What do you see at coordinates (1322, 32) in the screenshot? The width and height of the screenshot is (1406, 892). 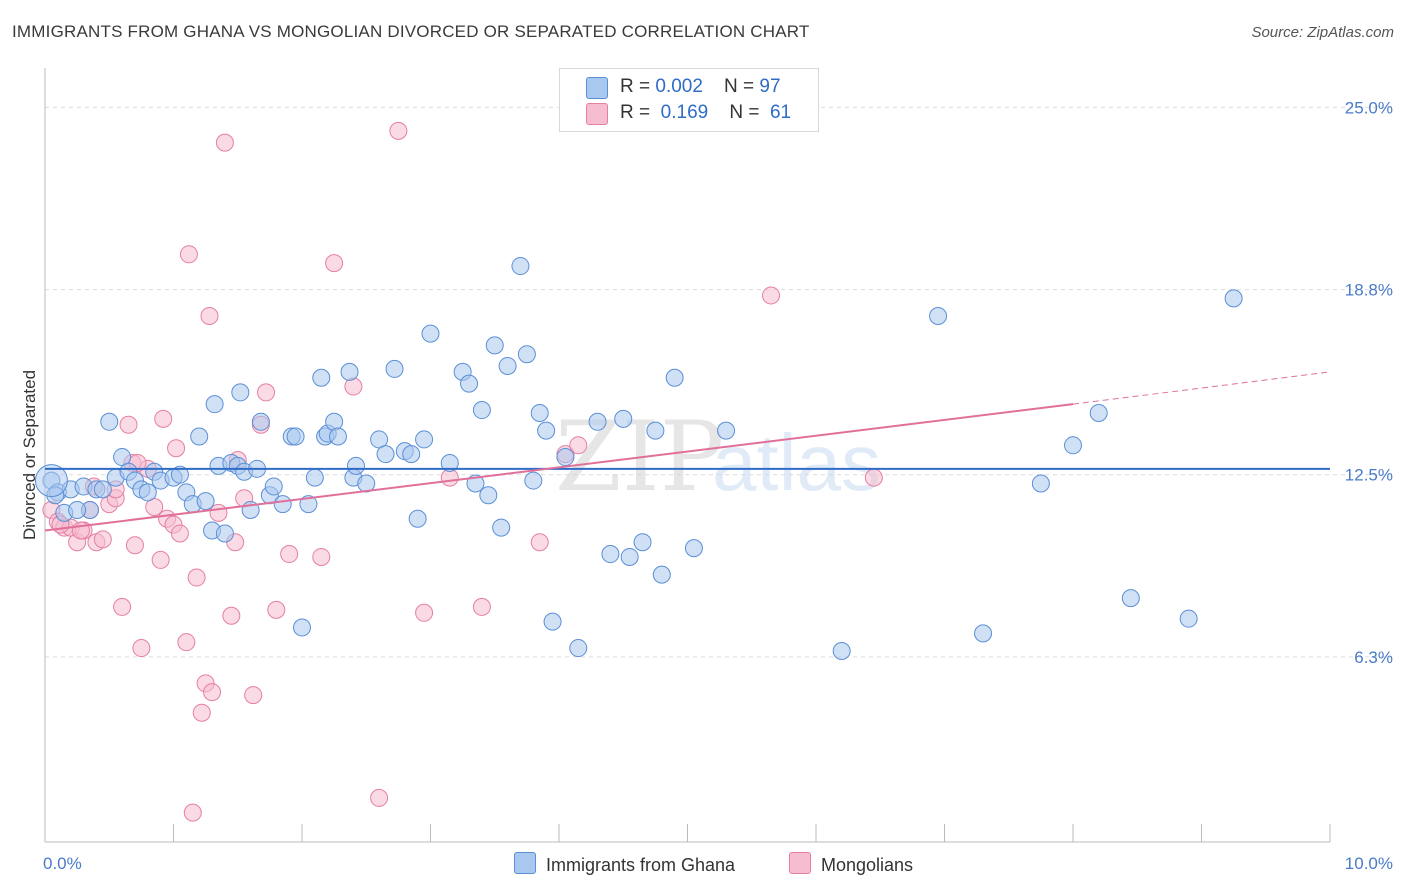 I see `source-label: Source: ZipAtlas.com` at bounding box center [1322, 32].